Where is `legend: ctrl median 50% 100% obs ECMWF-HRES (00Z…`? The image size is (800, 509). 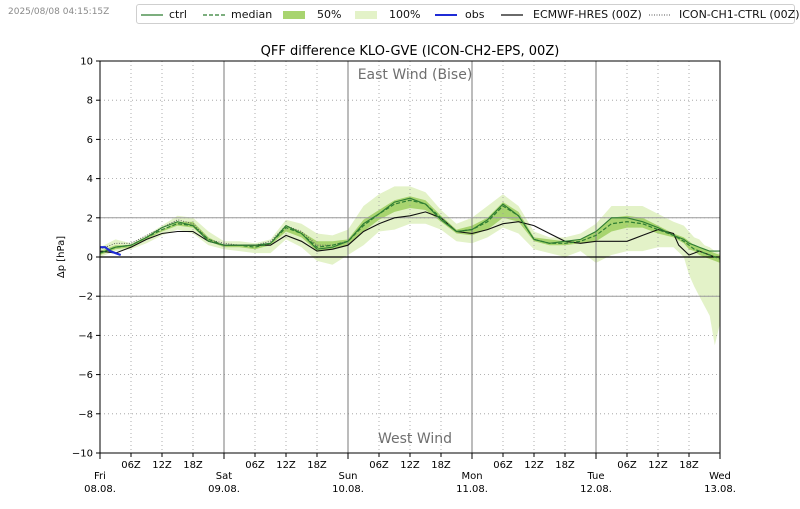 legend: ctrl median 50% 100% obs ECMWF-HRES (00Z… is located at coordinates (467, 14).